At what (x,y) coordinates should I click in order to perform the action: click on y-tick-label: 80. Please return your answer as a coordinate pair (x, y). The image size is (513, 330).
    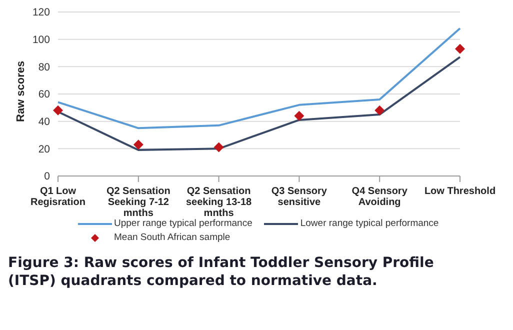
    Looking at the image, I should click on (44, 67).